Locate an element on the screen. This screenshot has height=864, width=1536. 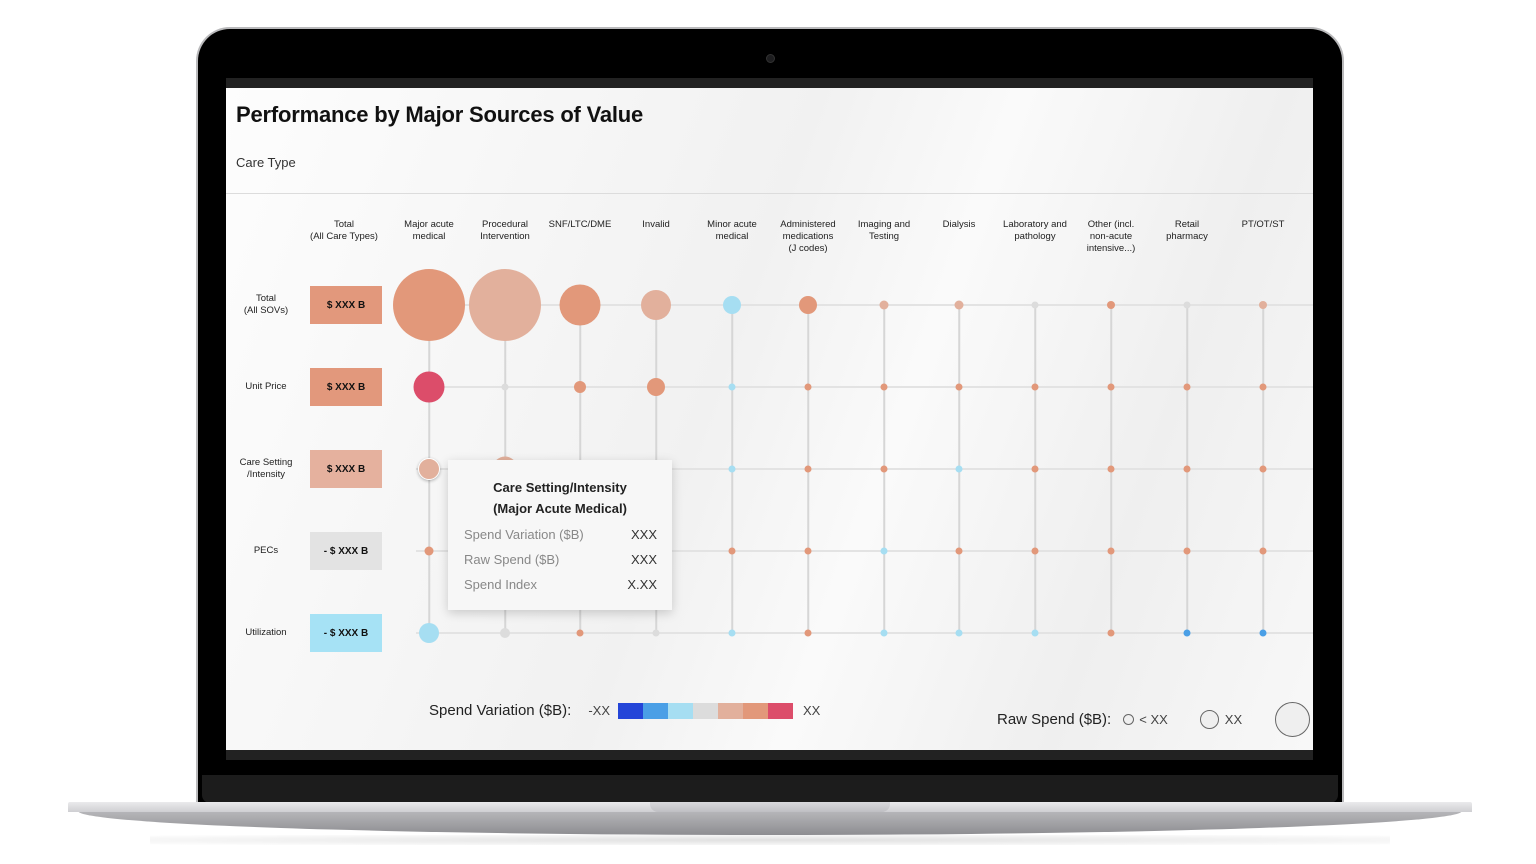
column-header: PT/OT/ST is located at coordinates (1263, 224).